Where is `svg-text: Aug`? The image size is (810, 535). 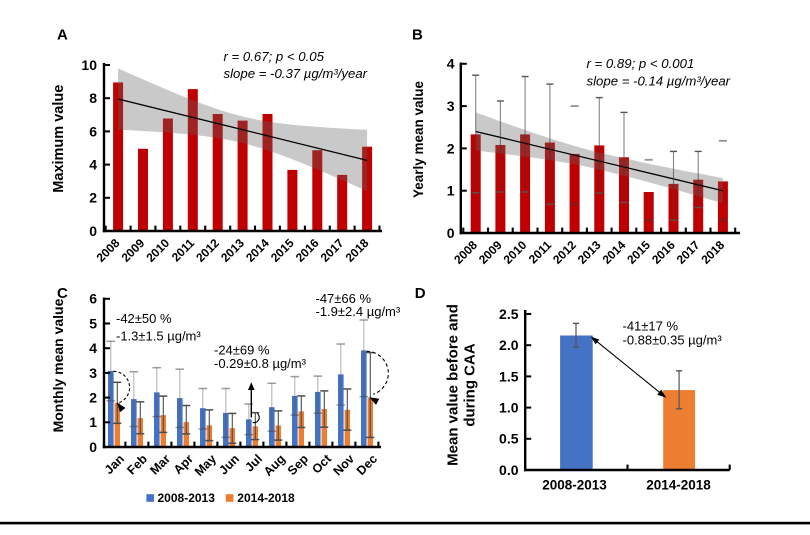
svg-text: Aug is located at coordinates (274, 465).